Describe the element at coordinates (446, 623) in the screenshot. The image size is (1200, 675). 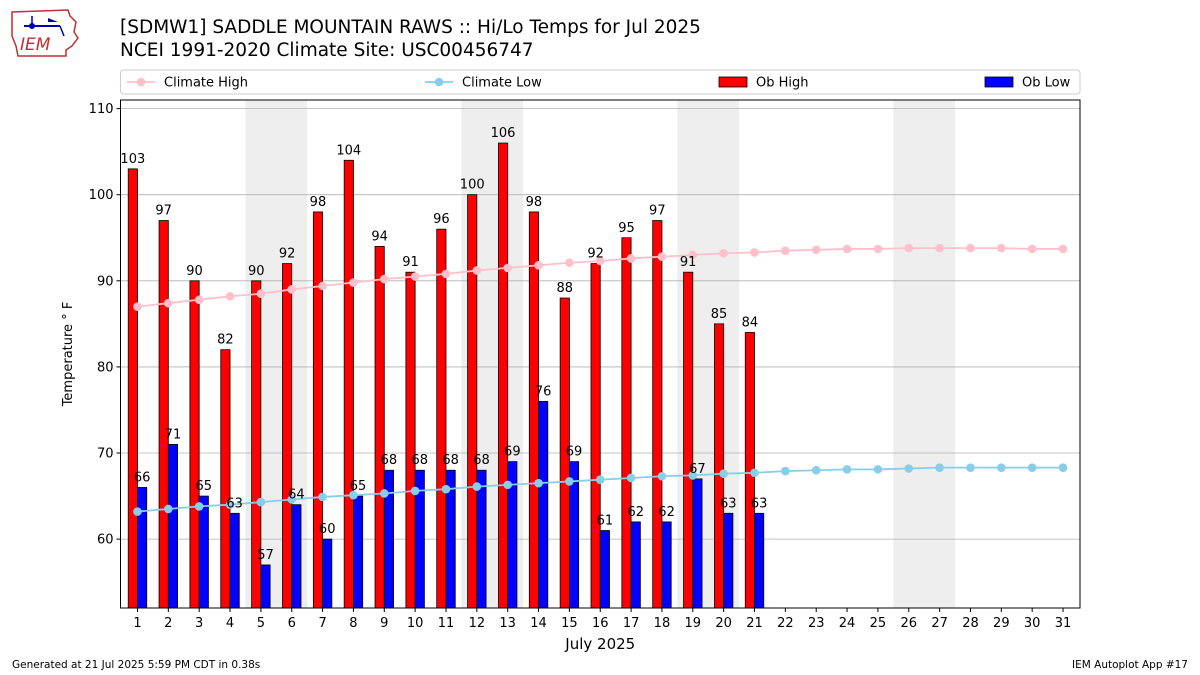
I see `x-tick-label: 11` at that location.